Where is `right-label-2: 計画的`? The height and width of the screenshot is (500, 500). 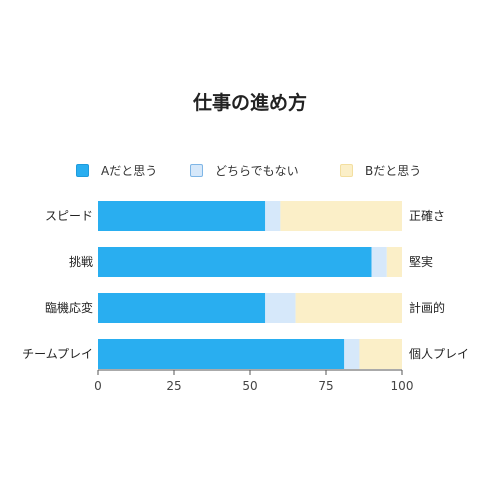 right-label-2: 計画的 is located at coordinates (427, 307).